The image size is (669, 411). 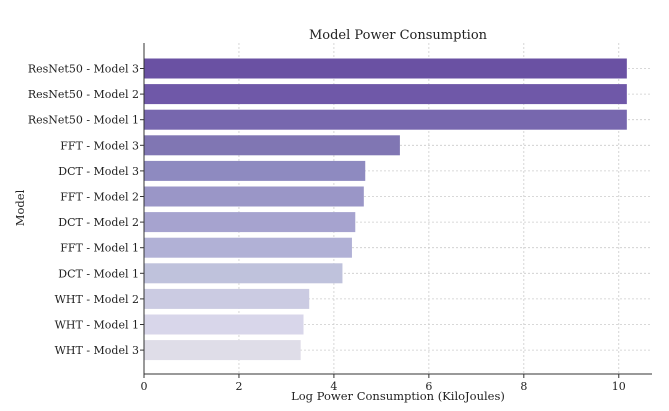 I want to click on x-tick-label: 10, so click(x=619, y=386).